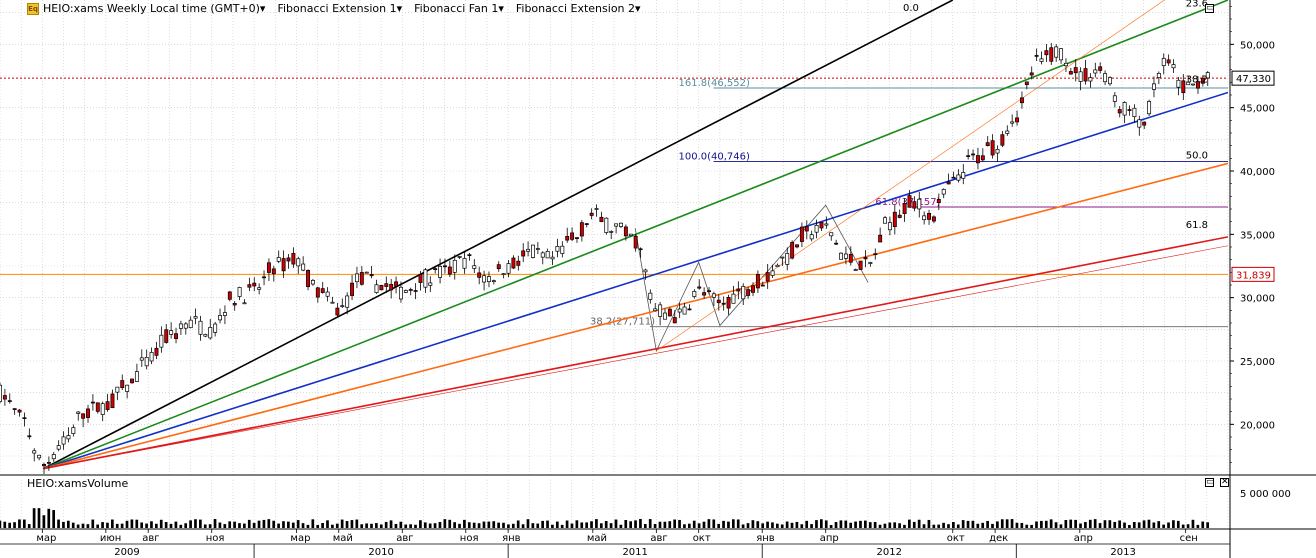 The image size is (1316, 558). What do you see at coordinates (1265, 494) in the screenshot?
I see `volume-axis-tick-label: 5 000 000` at bounding box center [1265, 494].